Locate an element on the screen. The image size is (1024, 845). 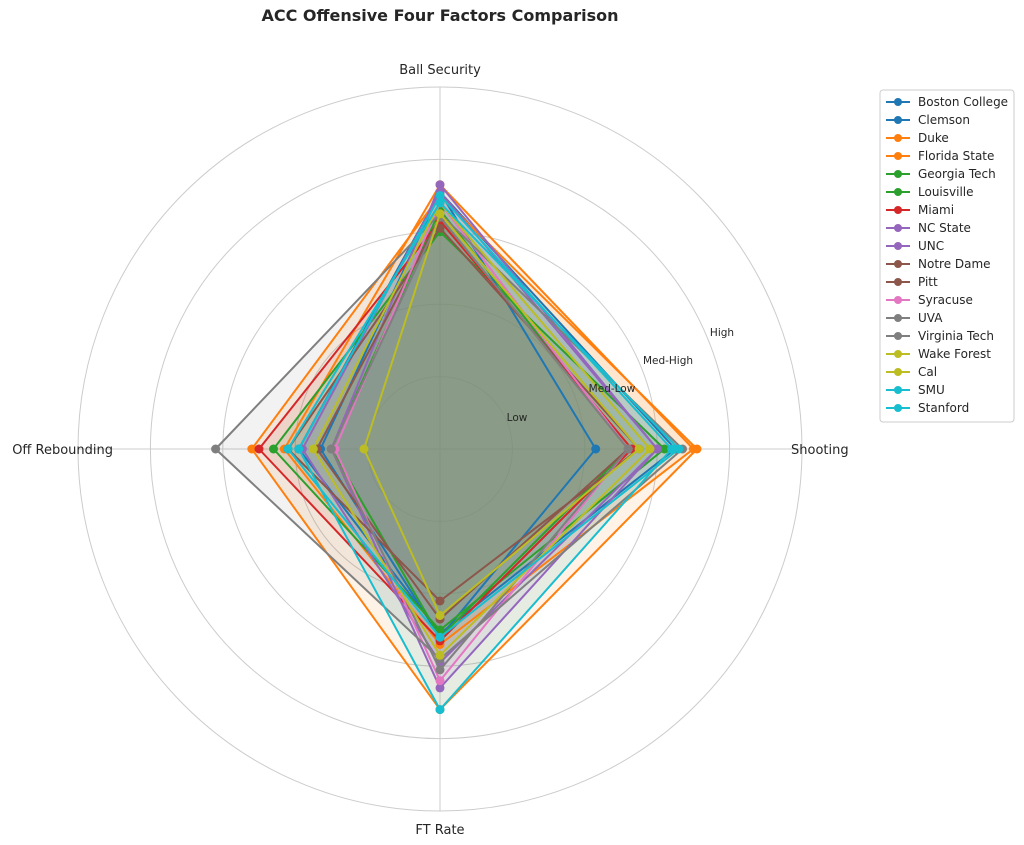
data-point-syracuse is located at coordinates (440, 681).